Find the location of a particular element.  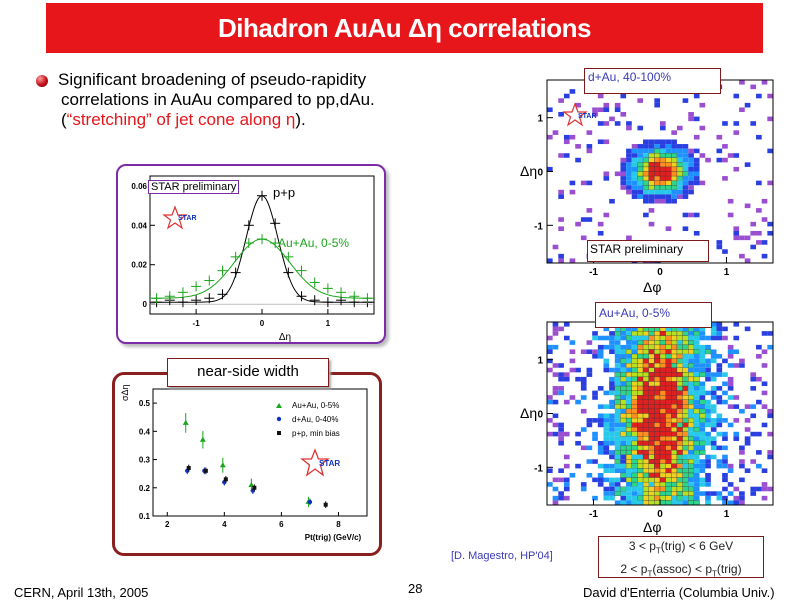

width-ytick-label: 0.4 is located at coordinates (145, 431).